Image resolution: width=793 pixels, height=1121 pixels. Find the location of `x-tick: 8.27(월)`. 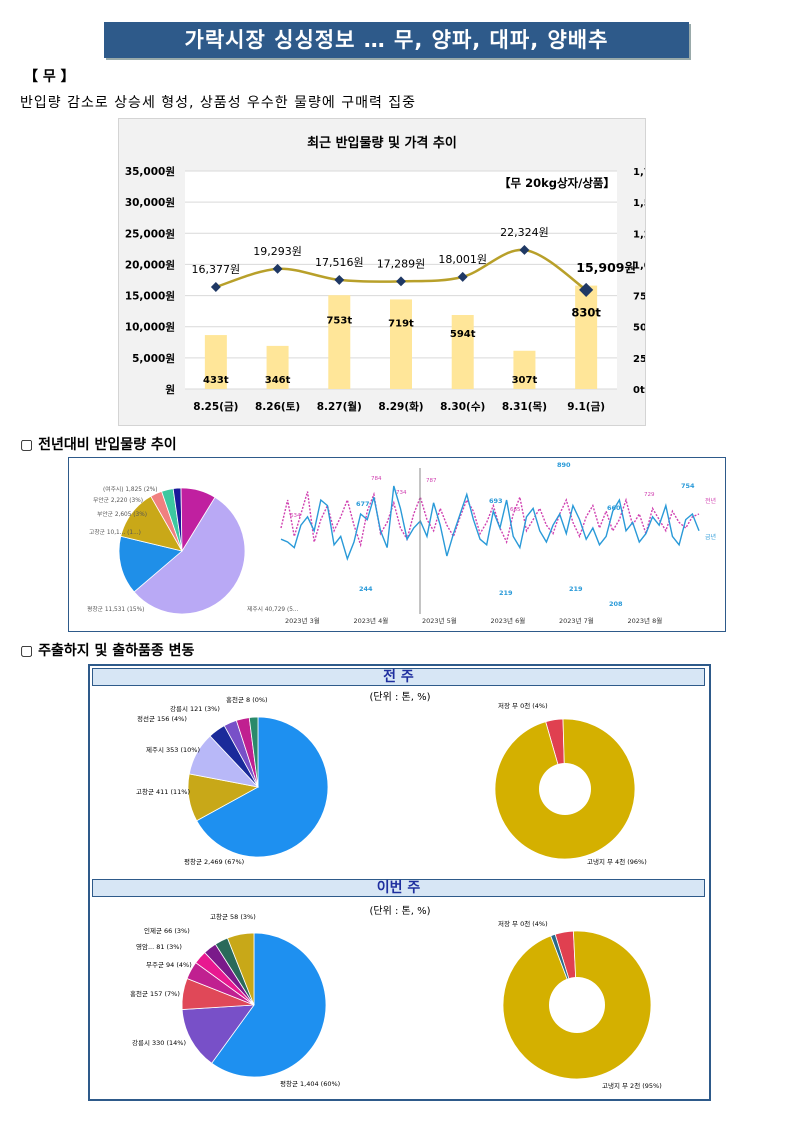

x-tick: 8.27(월) is located at coordinates (339, 406).